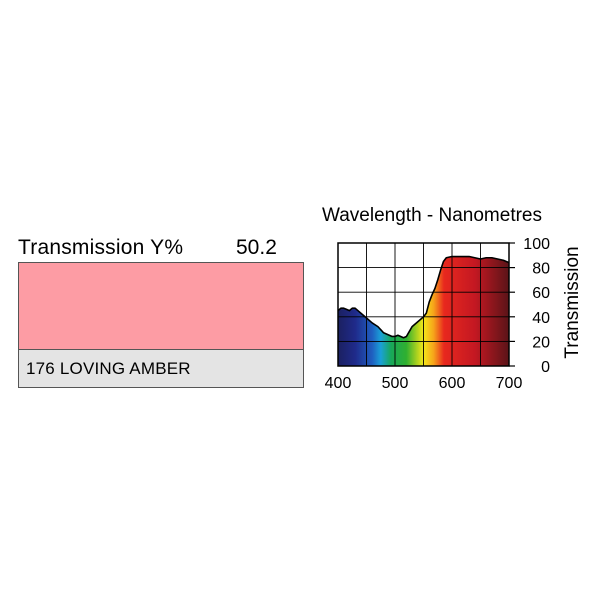 This screenshot has height=600, width=600. I want to click on x-tick-label: 400, so click(338, 383).